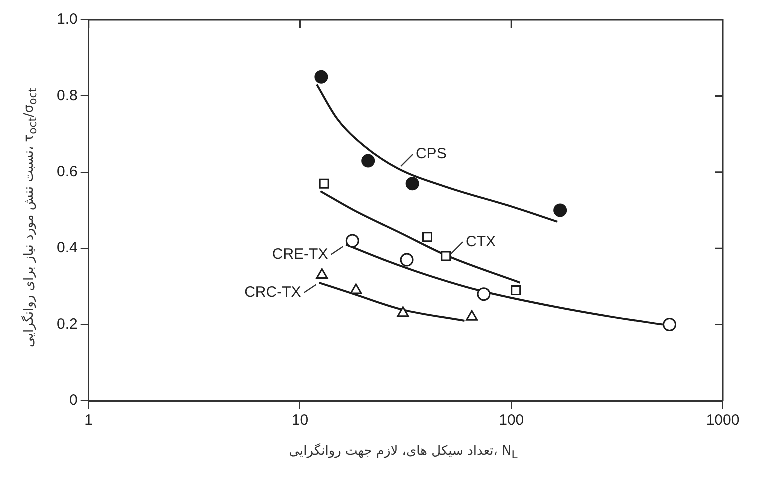 The width and height of the screenshot is (761, 485). I want to click on x-tick-label: 100, so click(511, 421).